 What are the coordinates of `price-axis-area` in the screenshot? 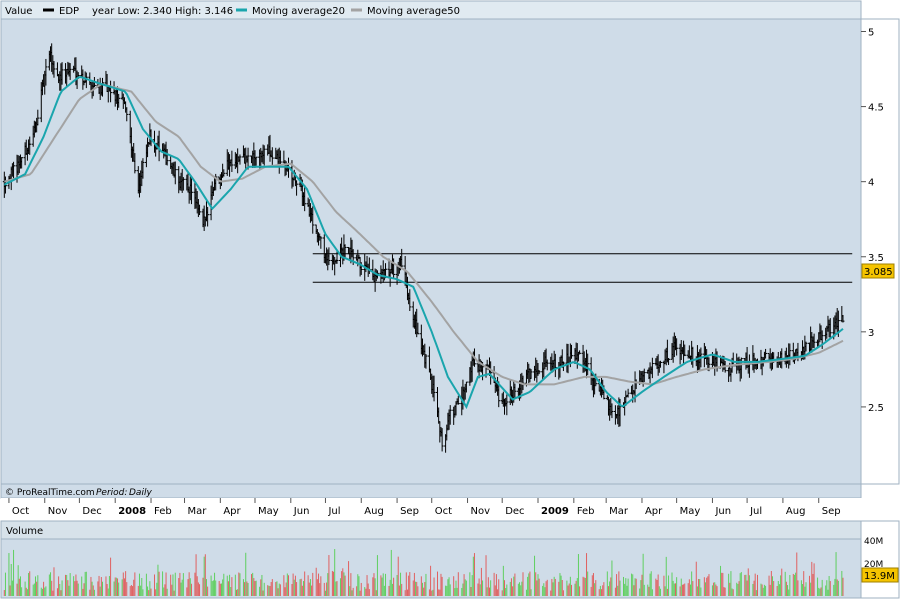 It's located at (880, 251).